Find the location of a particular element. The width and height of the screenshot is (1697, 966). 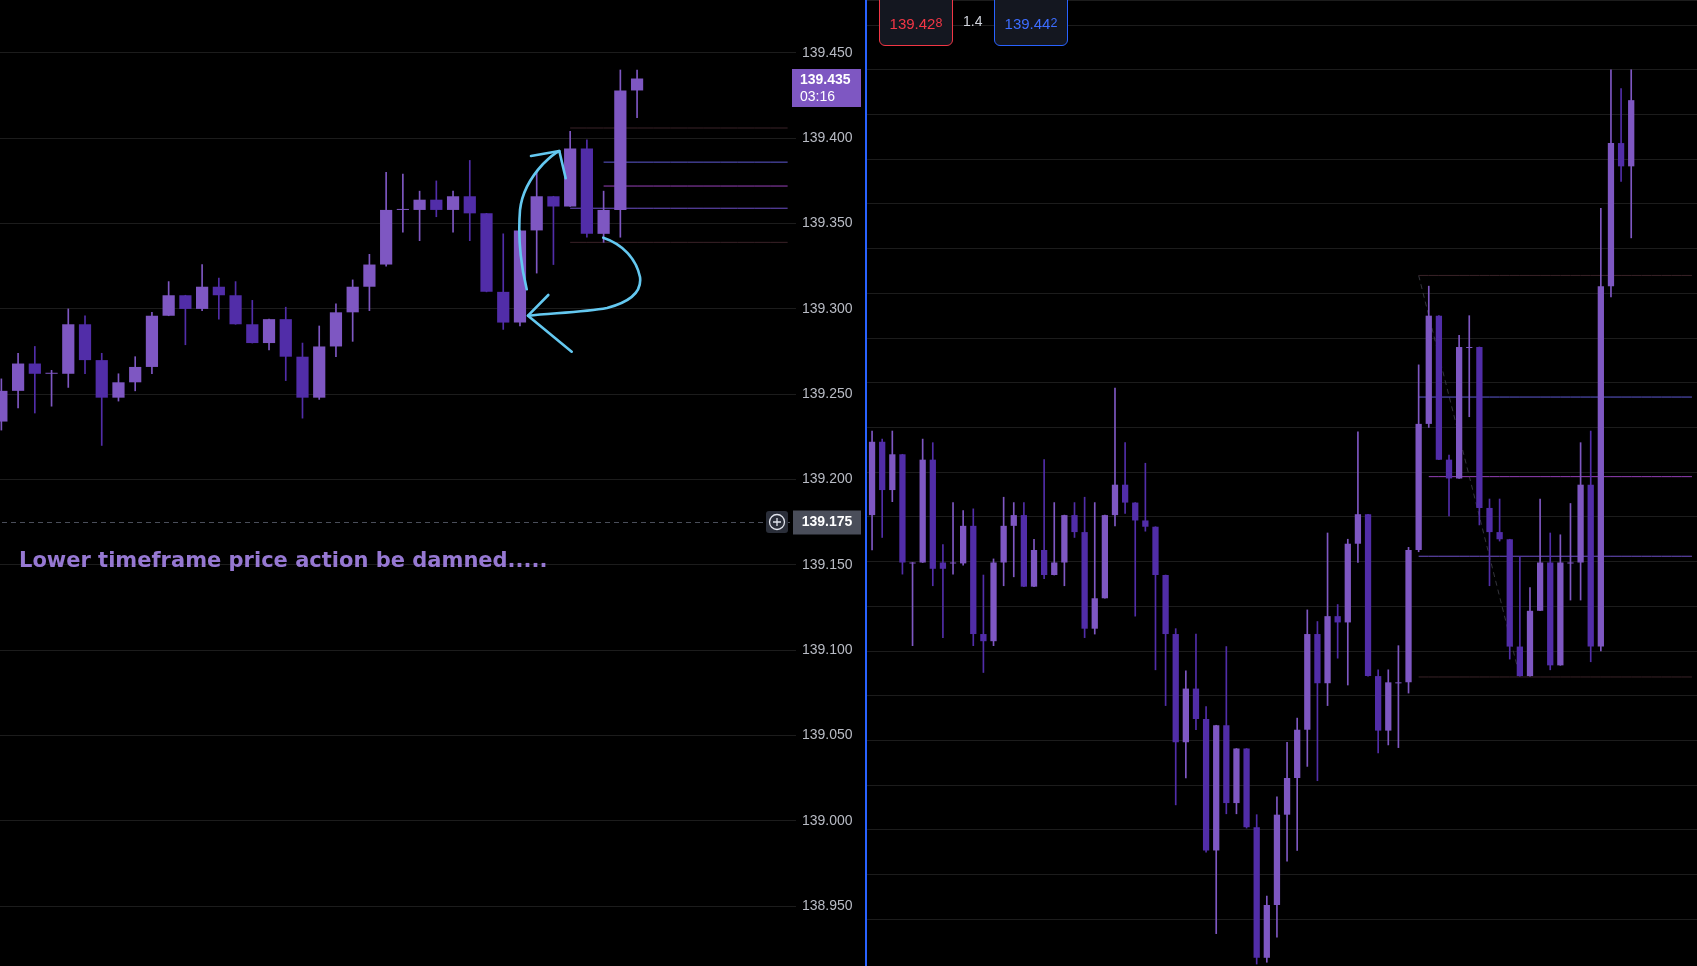

ref-line-label: 139.175 is located at coordinates (827, 521).